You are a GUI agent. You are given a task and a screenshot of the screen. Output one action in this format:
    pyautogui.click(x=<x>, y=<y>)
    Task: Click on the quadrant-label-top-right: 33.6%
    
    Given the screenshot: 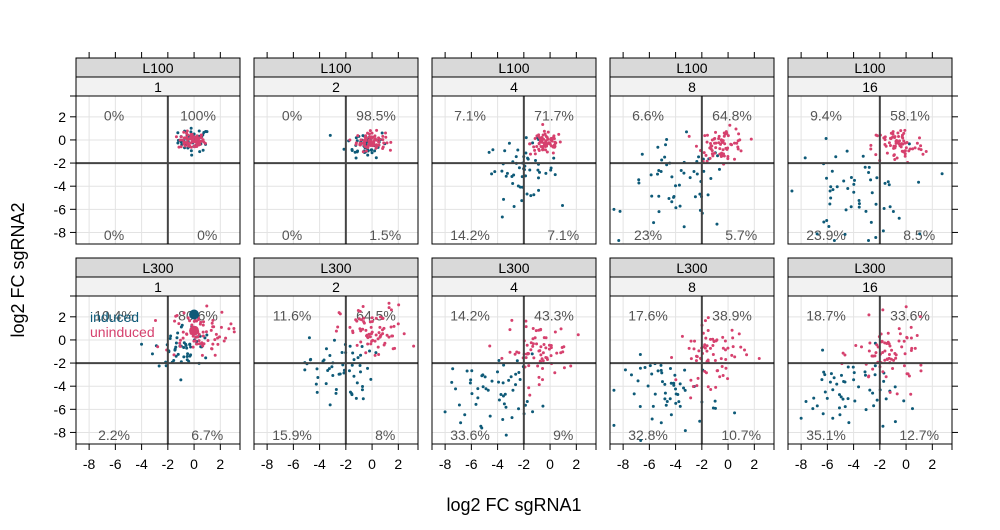 What is the action you would take?
    pyautogui.click(x=910, y=316)
    